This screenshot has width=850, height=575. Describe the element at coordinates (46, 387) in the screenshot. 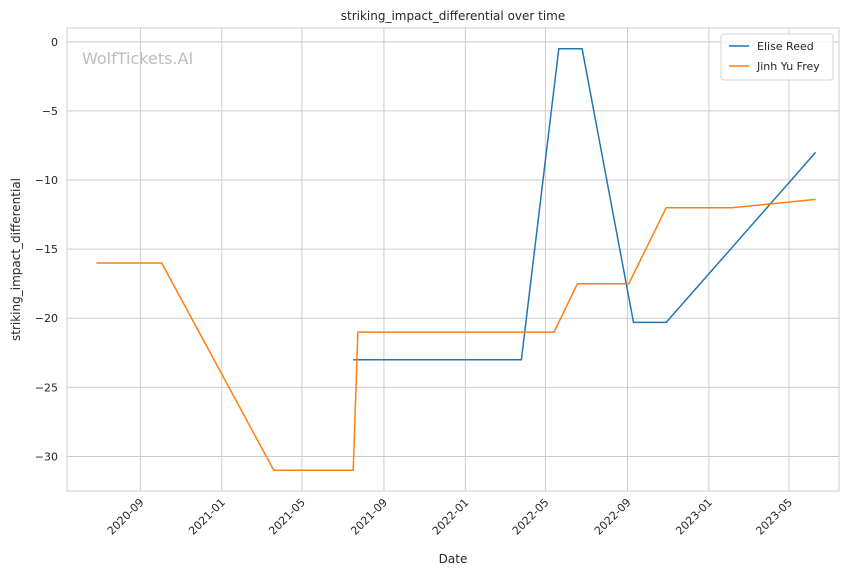

I see `y-tick-label: −25` at that location.